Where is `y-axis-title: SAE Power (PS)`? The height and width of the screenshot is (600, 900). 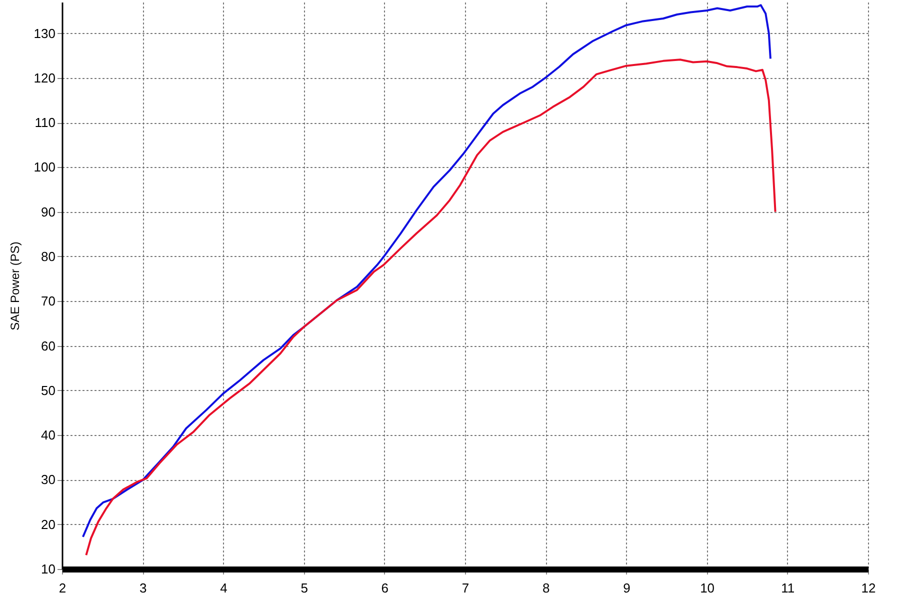
y-axis-title: SAE Power (PS) is located at coordinates (15, 286).